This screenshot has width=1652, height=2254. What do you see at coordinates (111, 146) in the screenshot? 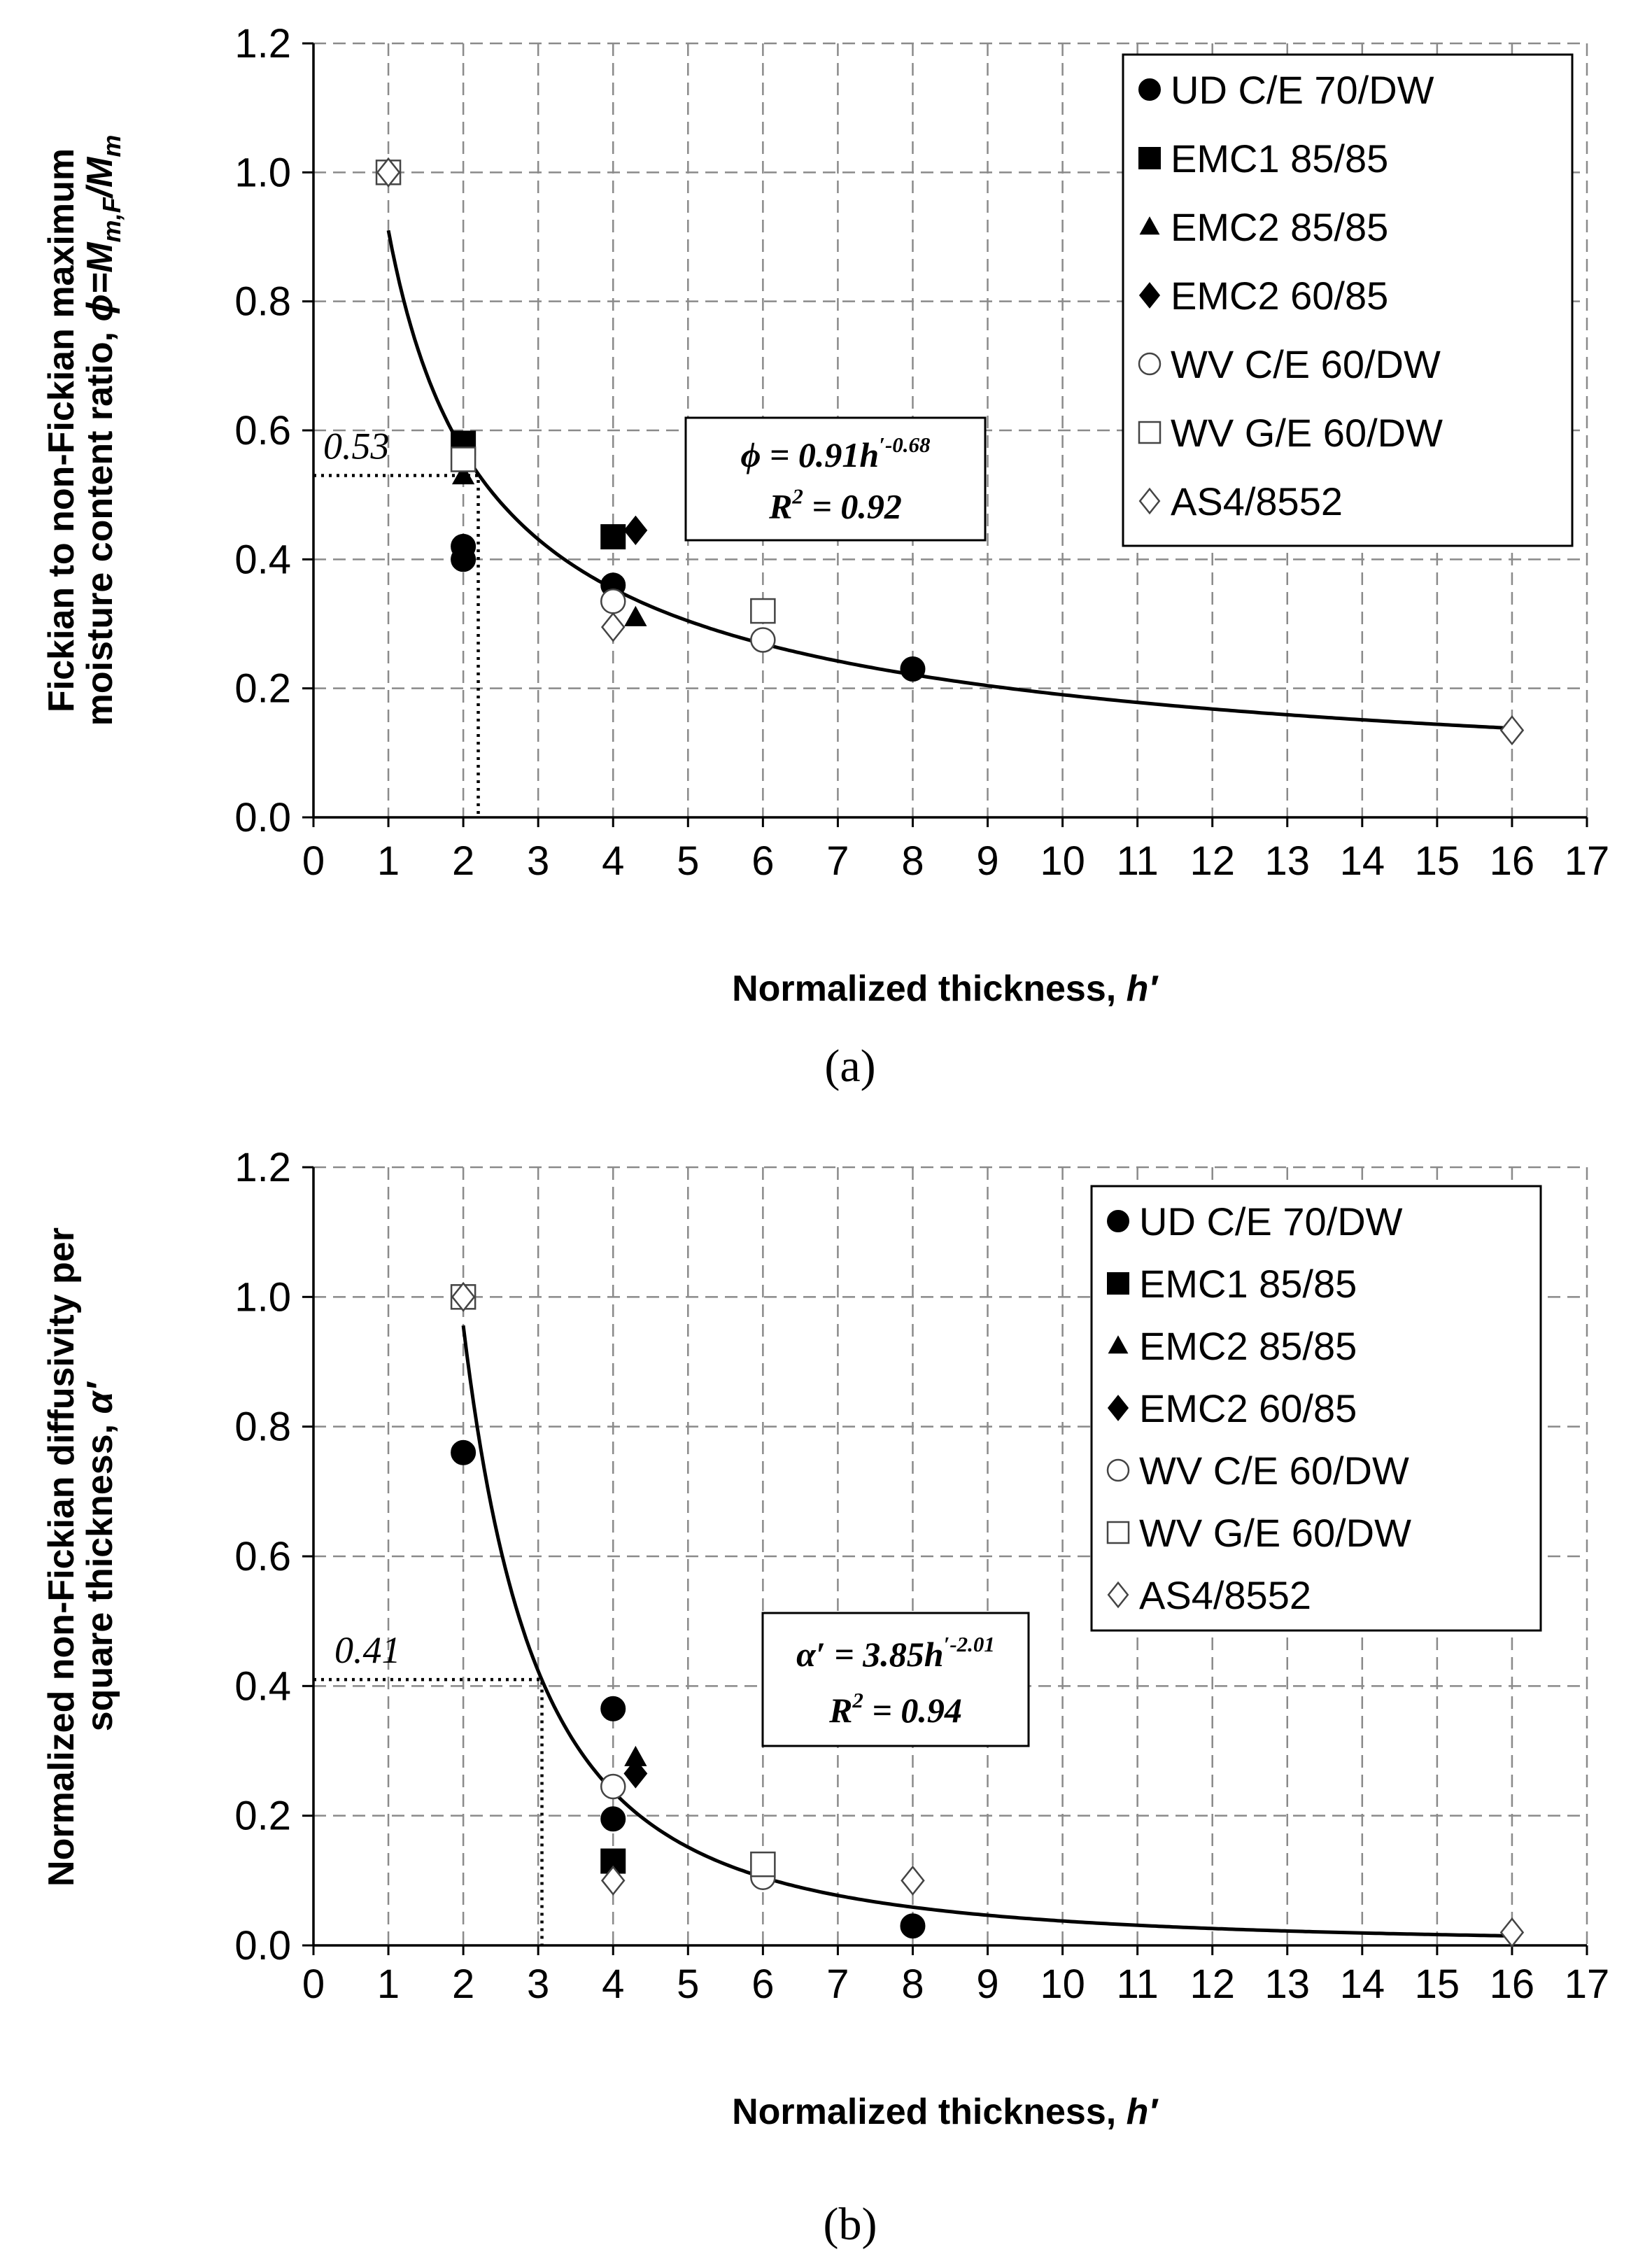
I see `y-axis-title-subscript-2: m` at bounding box center [111, 146].